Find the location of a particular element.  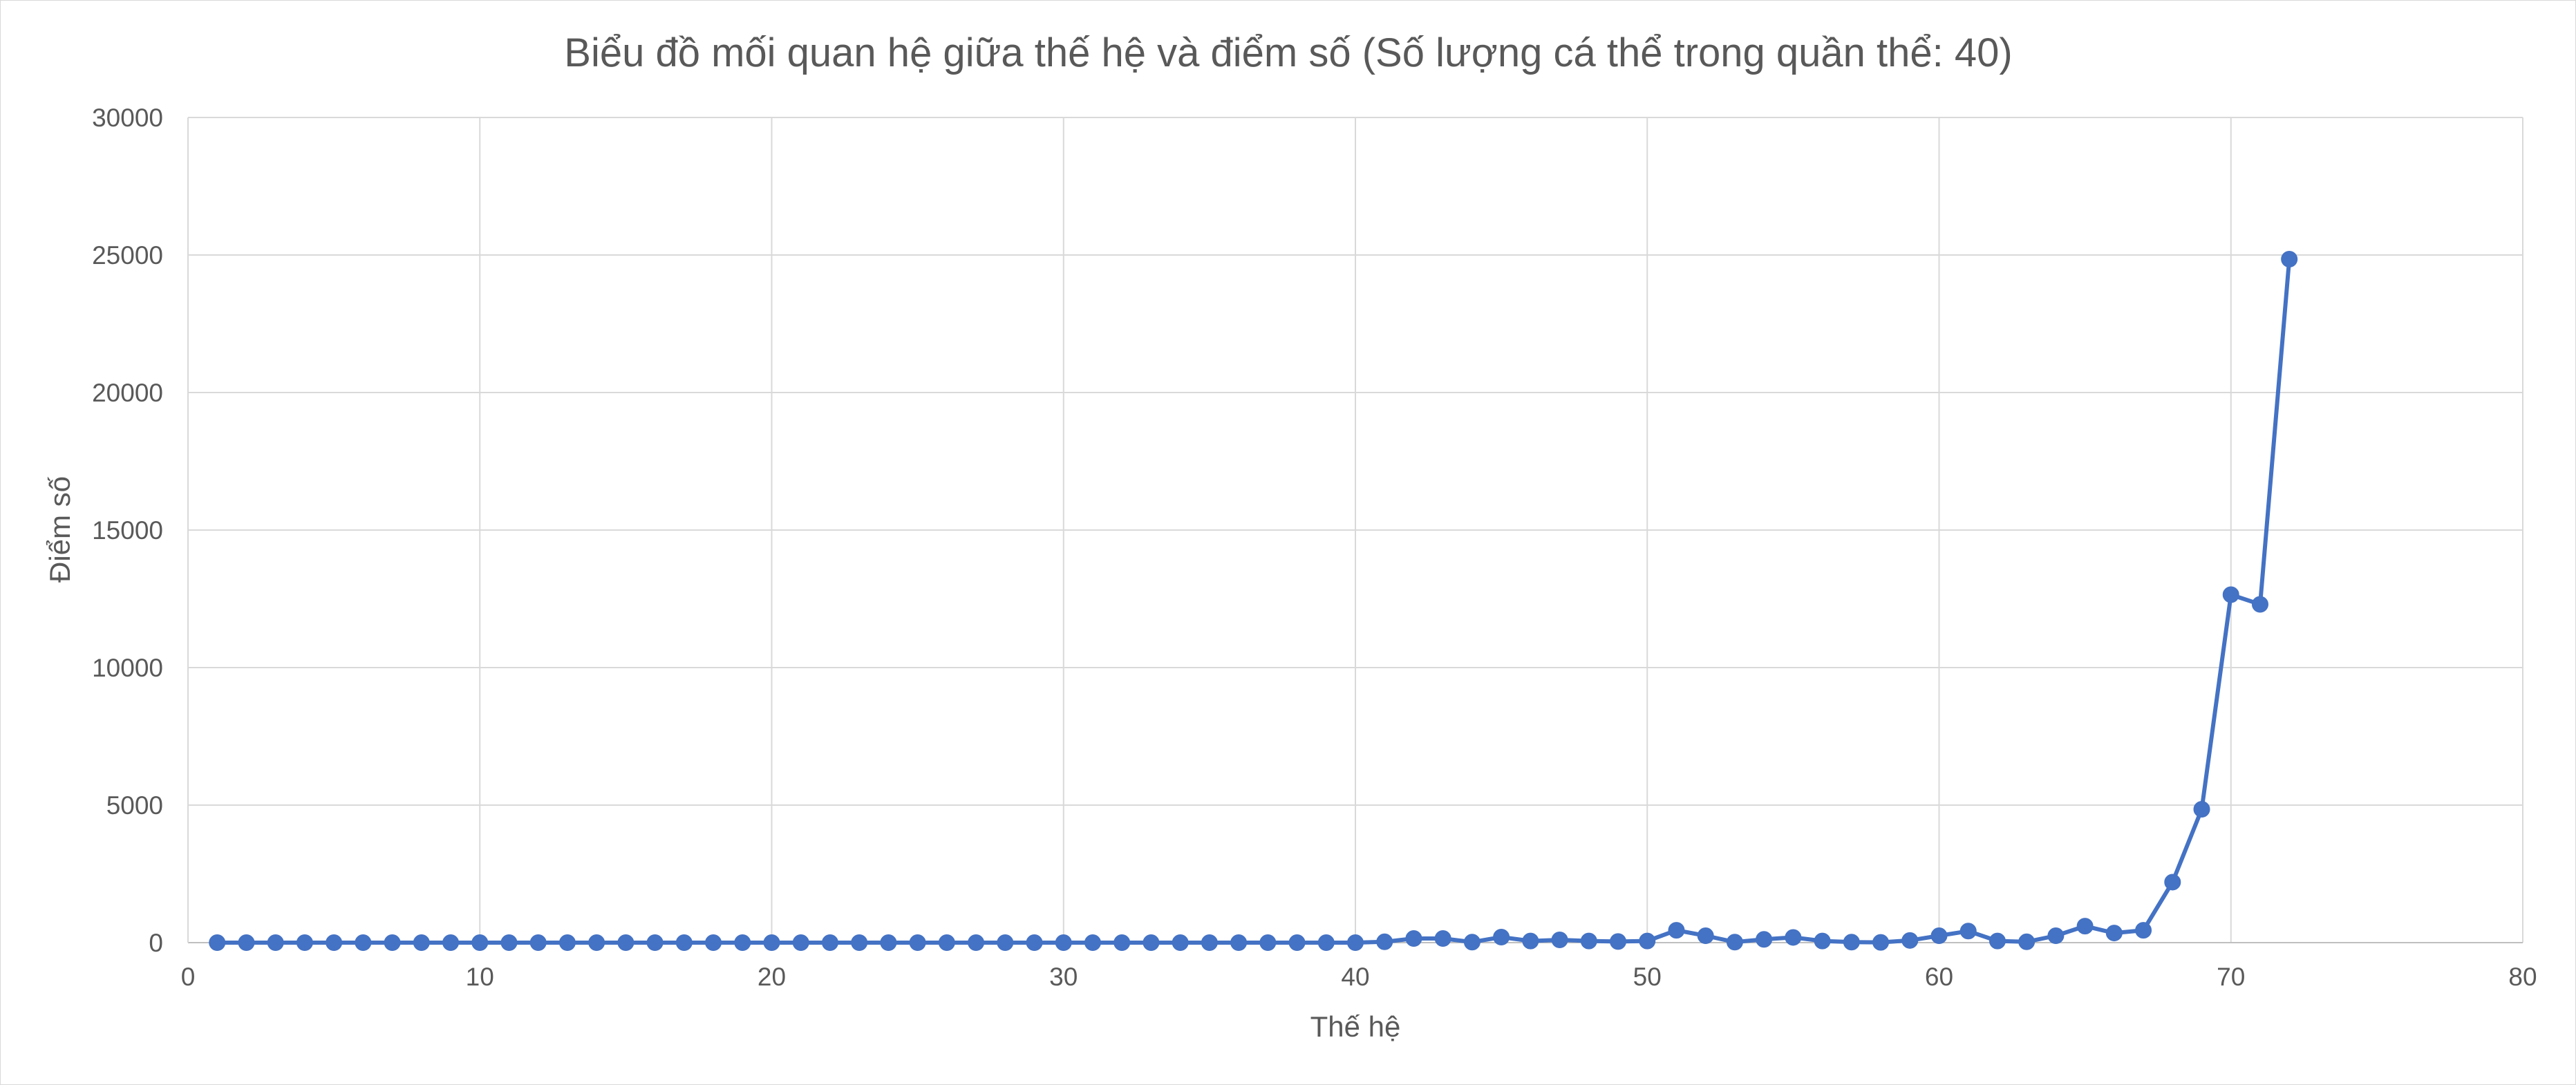

y-tick-label: 20000 is located at coordinates (127, 393).